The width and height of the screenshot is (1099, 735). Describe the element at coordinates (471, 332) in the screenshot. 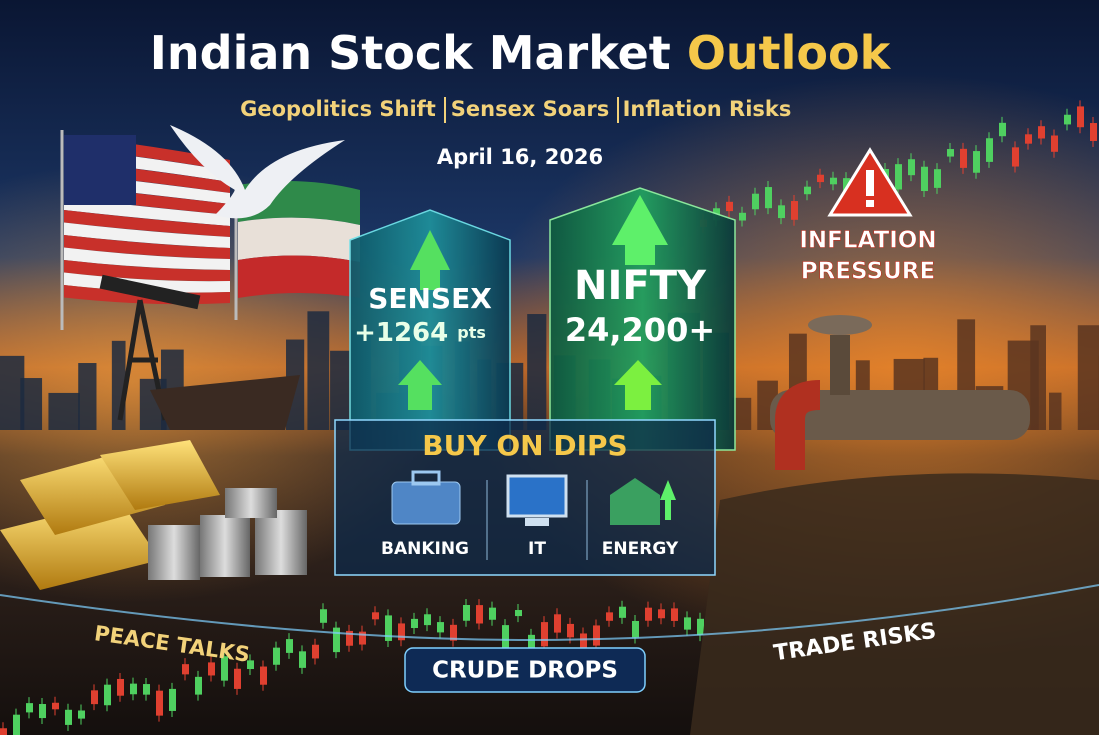

I see `index-unit: pts` at that location.